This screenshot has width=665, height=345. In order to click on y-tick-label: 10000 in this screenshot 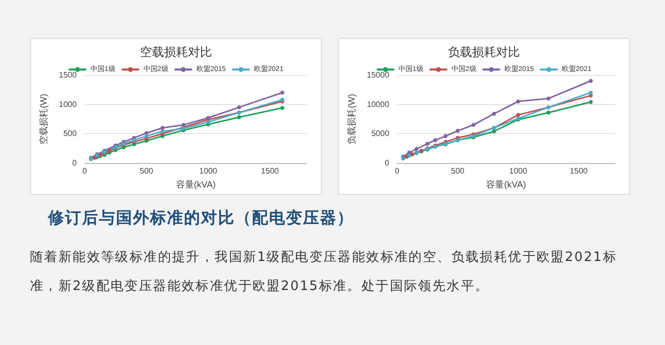, I will do `click(378, 104)`.